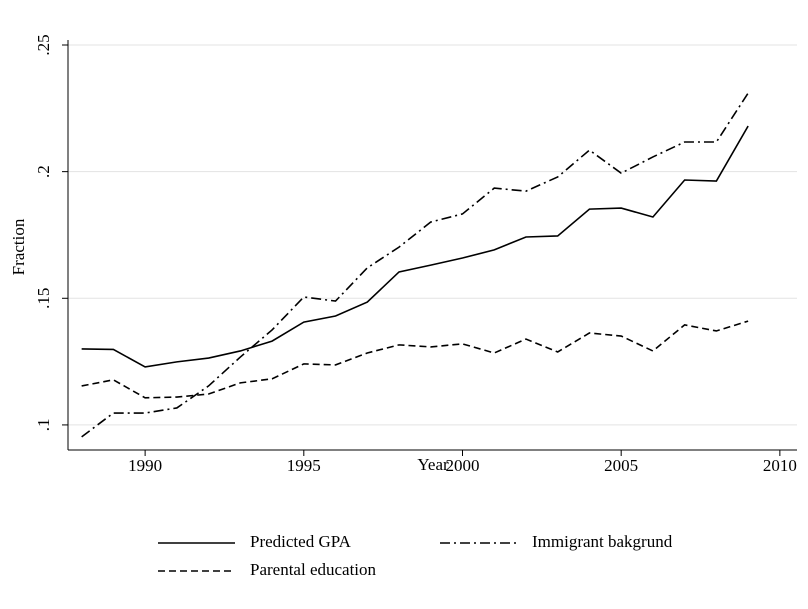 This screenshot has width=808, height=609. What do you see at coordinates (462, 465) in the screenshot?
I see `x-tick-label: 2000` at bounding box center [462, 465].